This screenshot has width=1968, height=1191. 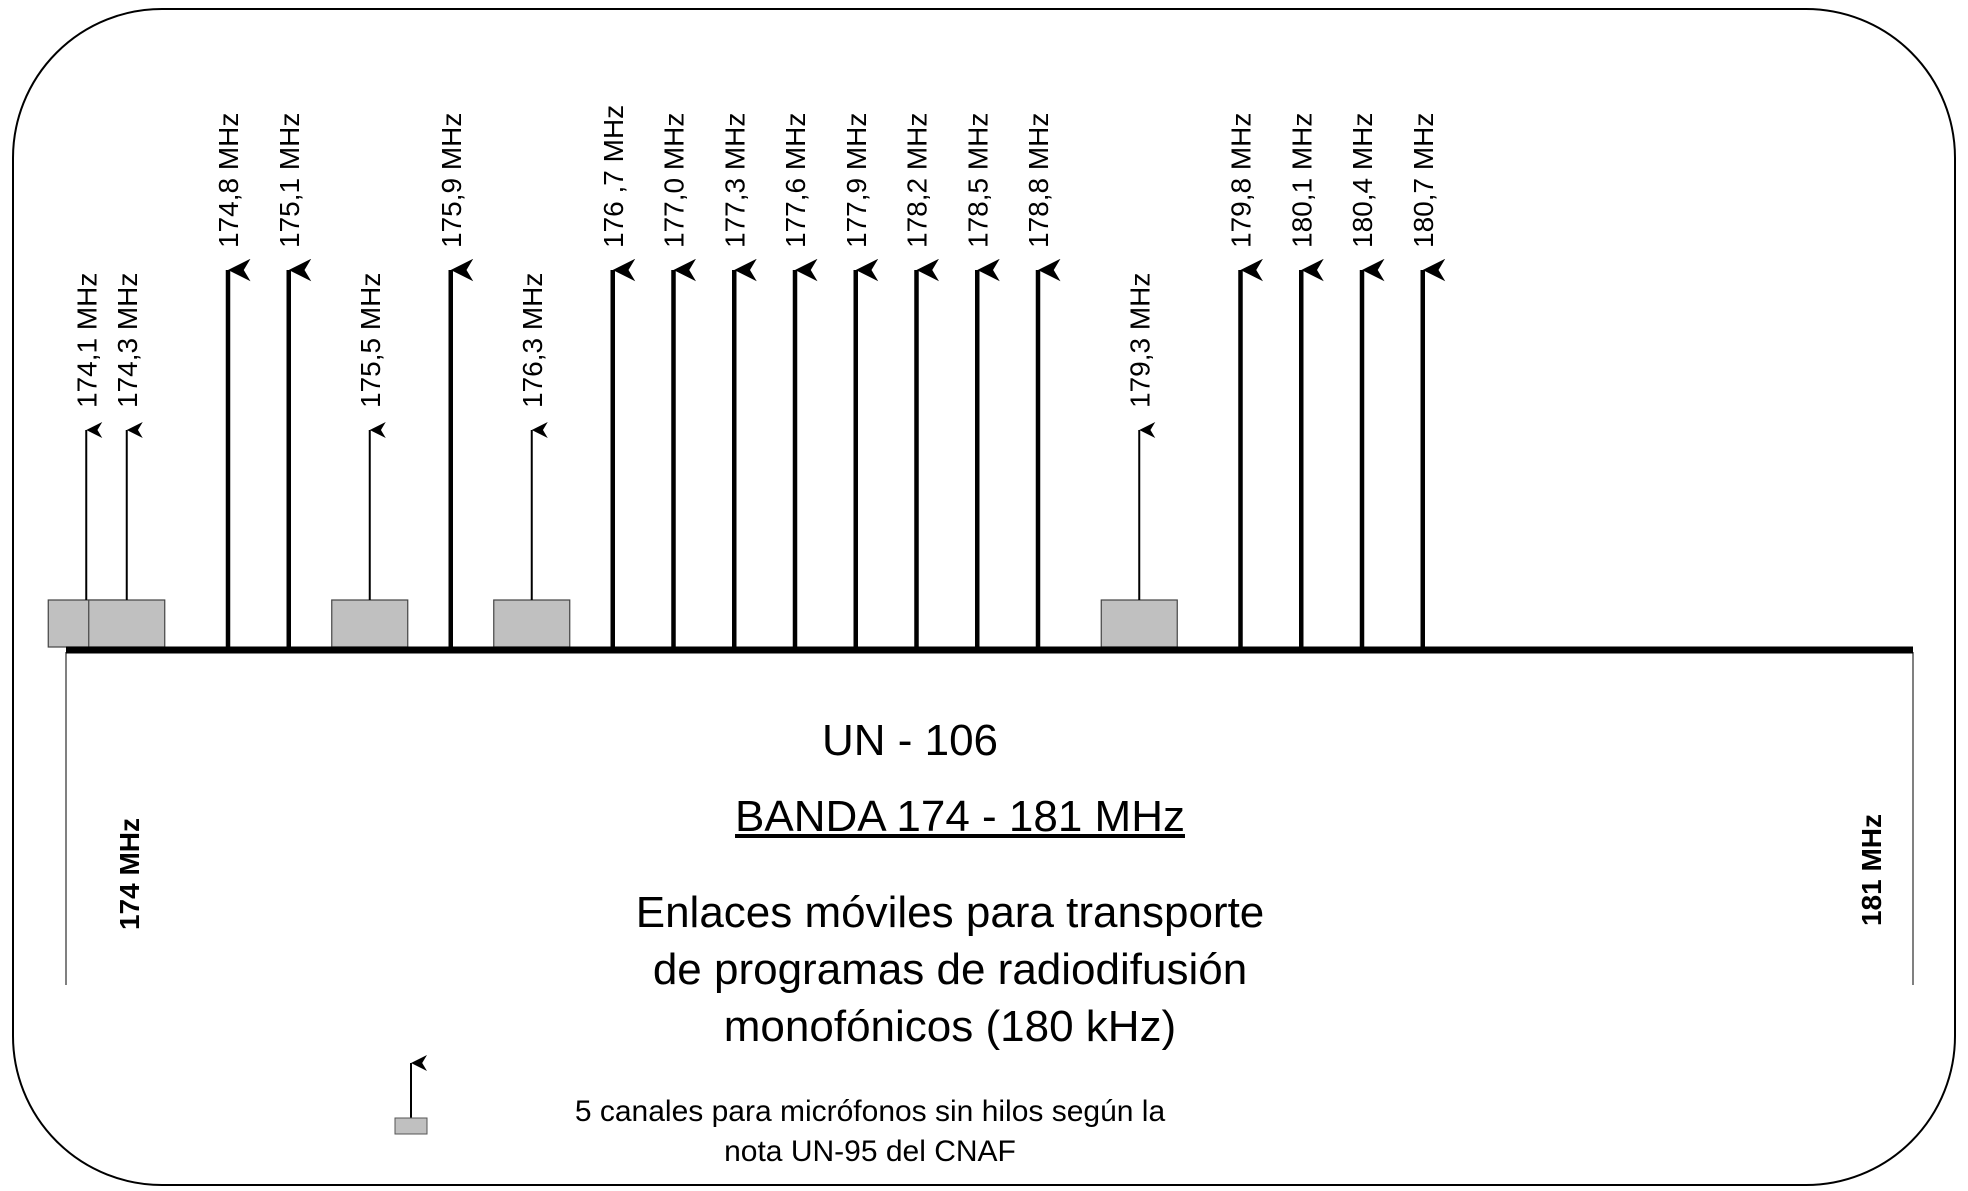 What do you see at coordinates (129, 874) in the screenshot?
I see `band-start-label: 174 MHz` at bounding box center [129, 874].